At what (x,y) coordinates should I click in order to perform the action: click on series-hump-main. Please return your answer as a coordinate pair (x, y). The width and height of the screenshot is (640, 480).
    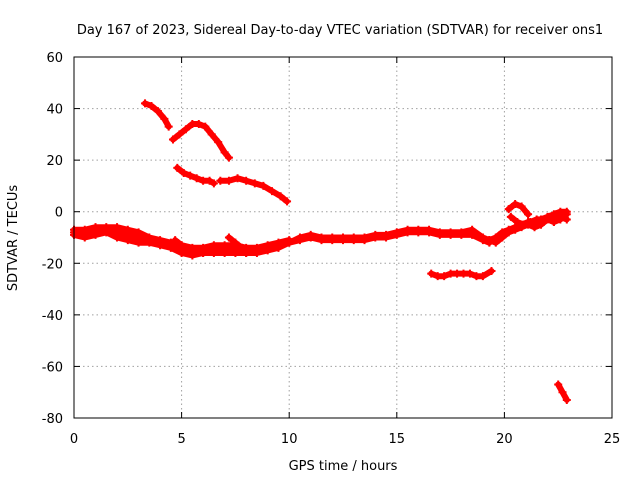
    Looking at the image, I should click on (200, 141).